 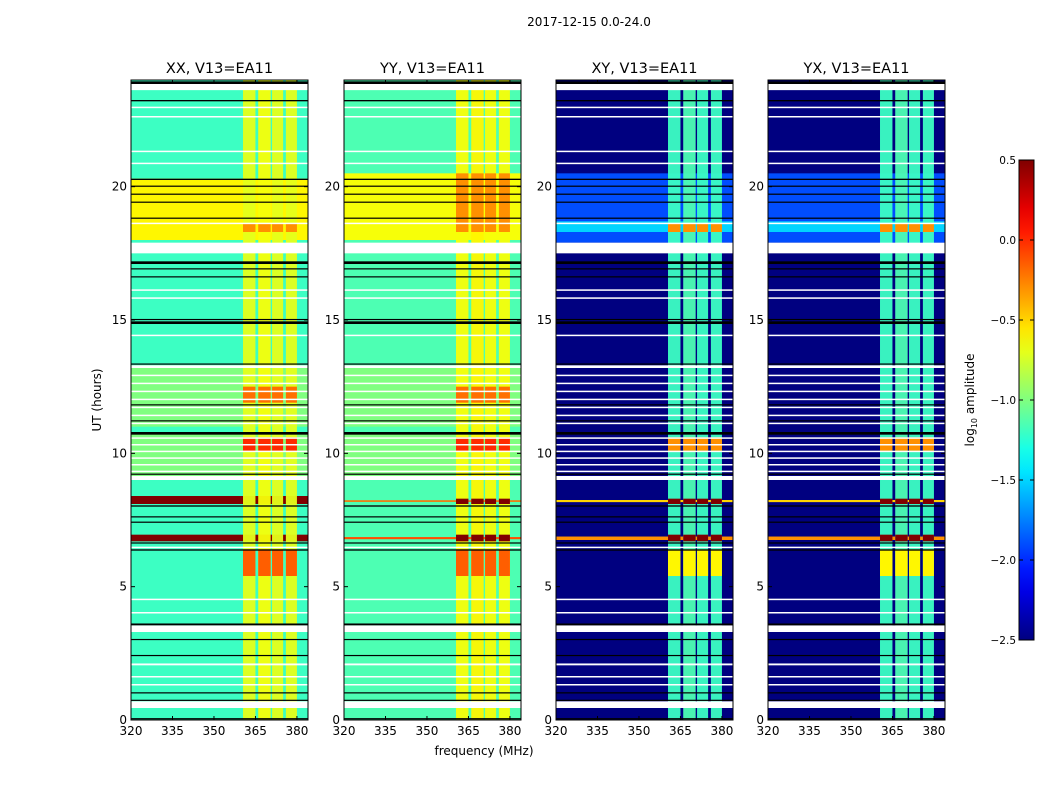 What do you see at coordinates (933, 731) in the screenshot?
I see `x-tick-label: 380` at bounding box center [933, 731].